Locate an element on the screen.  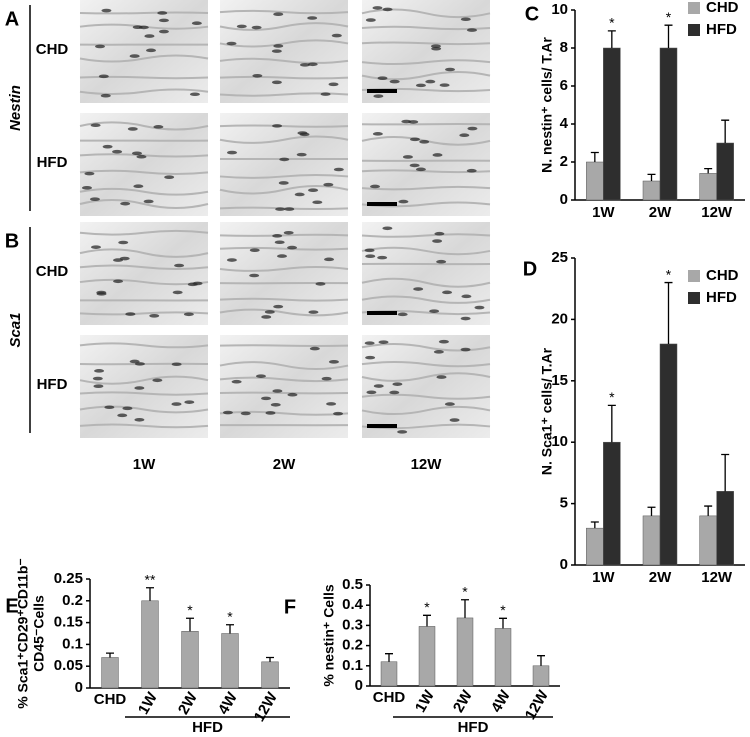
panel-letter: D is located at coordinates (530, 269).